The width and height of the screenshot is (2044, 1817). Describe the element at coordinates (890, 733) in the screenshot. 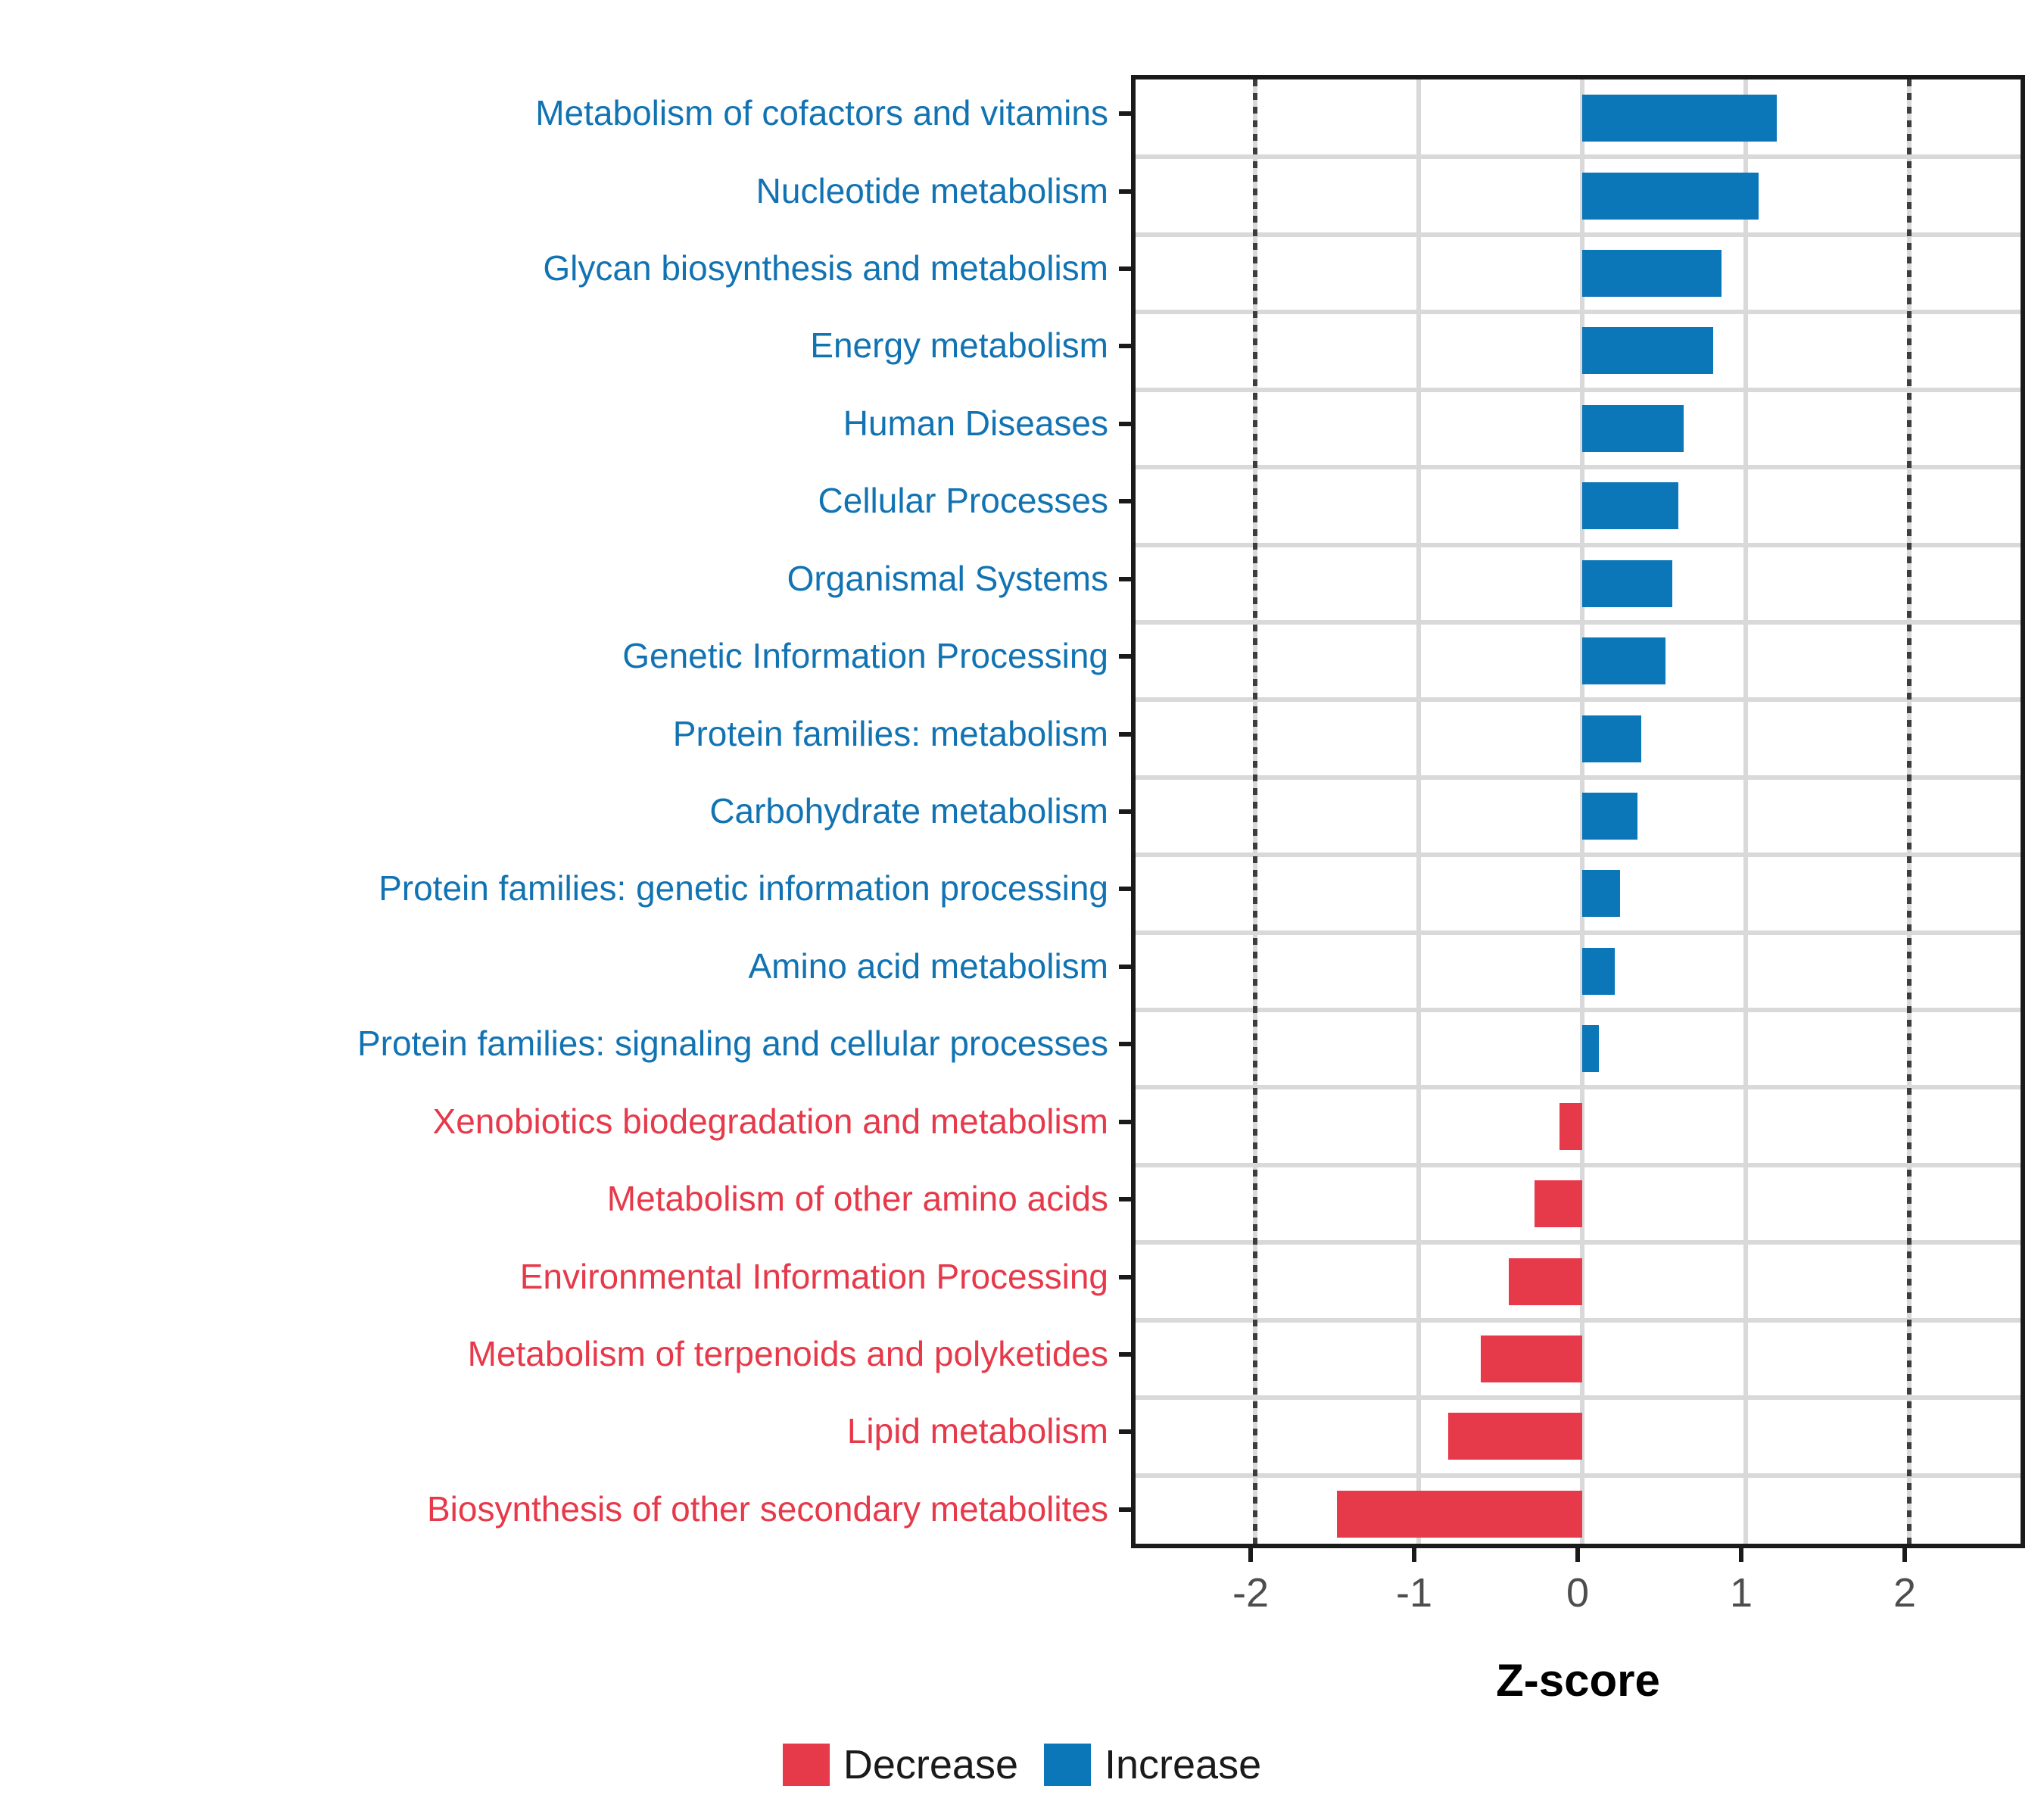

I see `y-axis-category-label: Protein families: metabolism` at that location.